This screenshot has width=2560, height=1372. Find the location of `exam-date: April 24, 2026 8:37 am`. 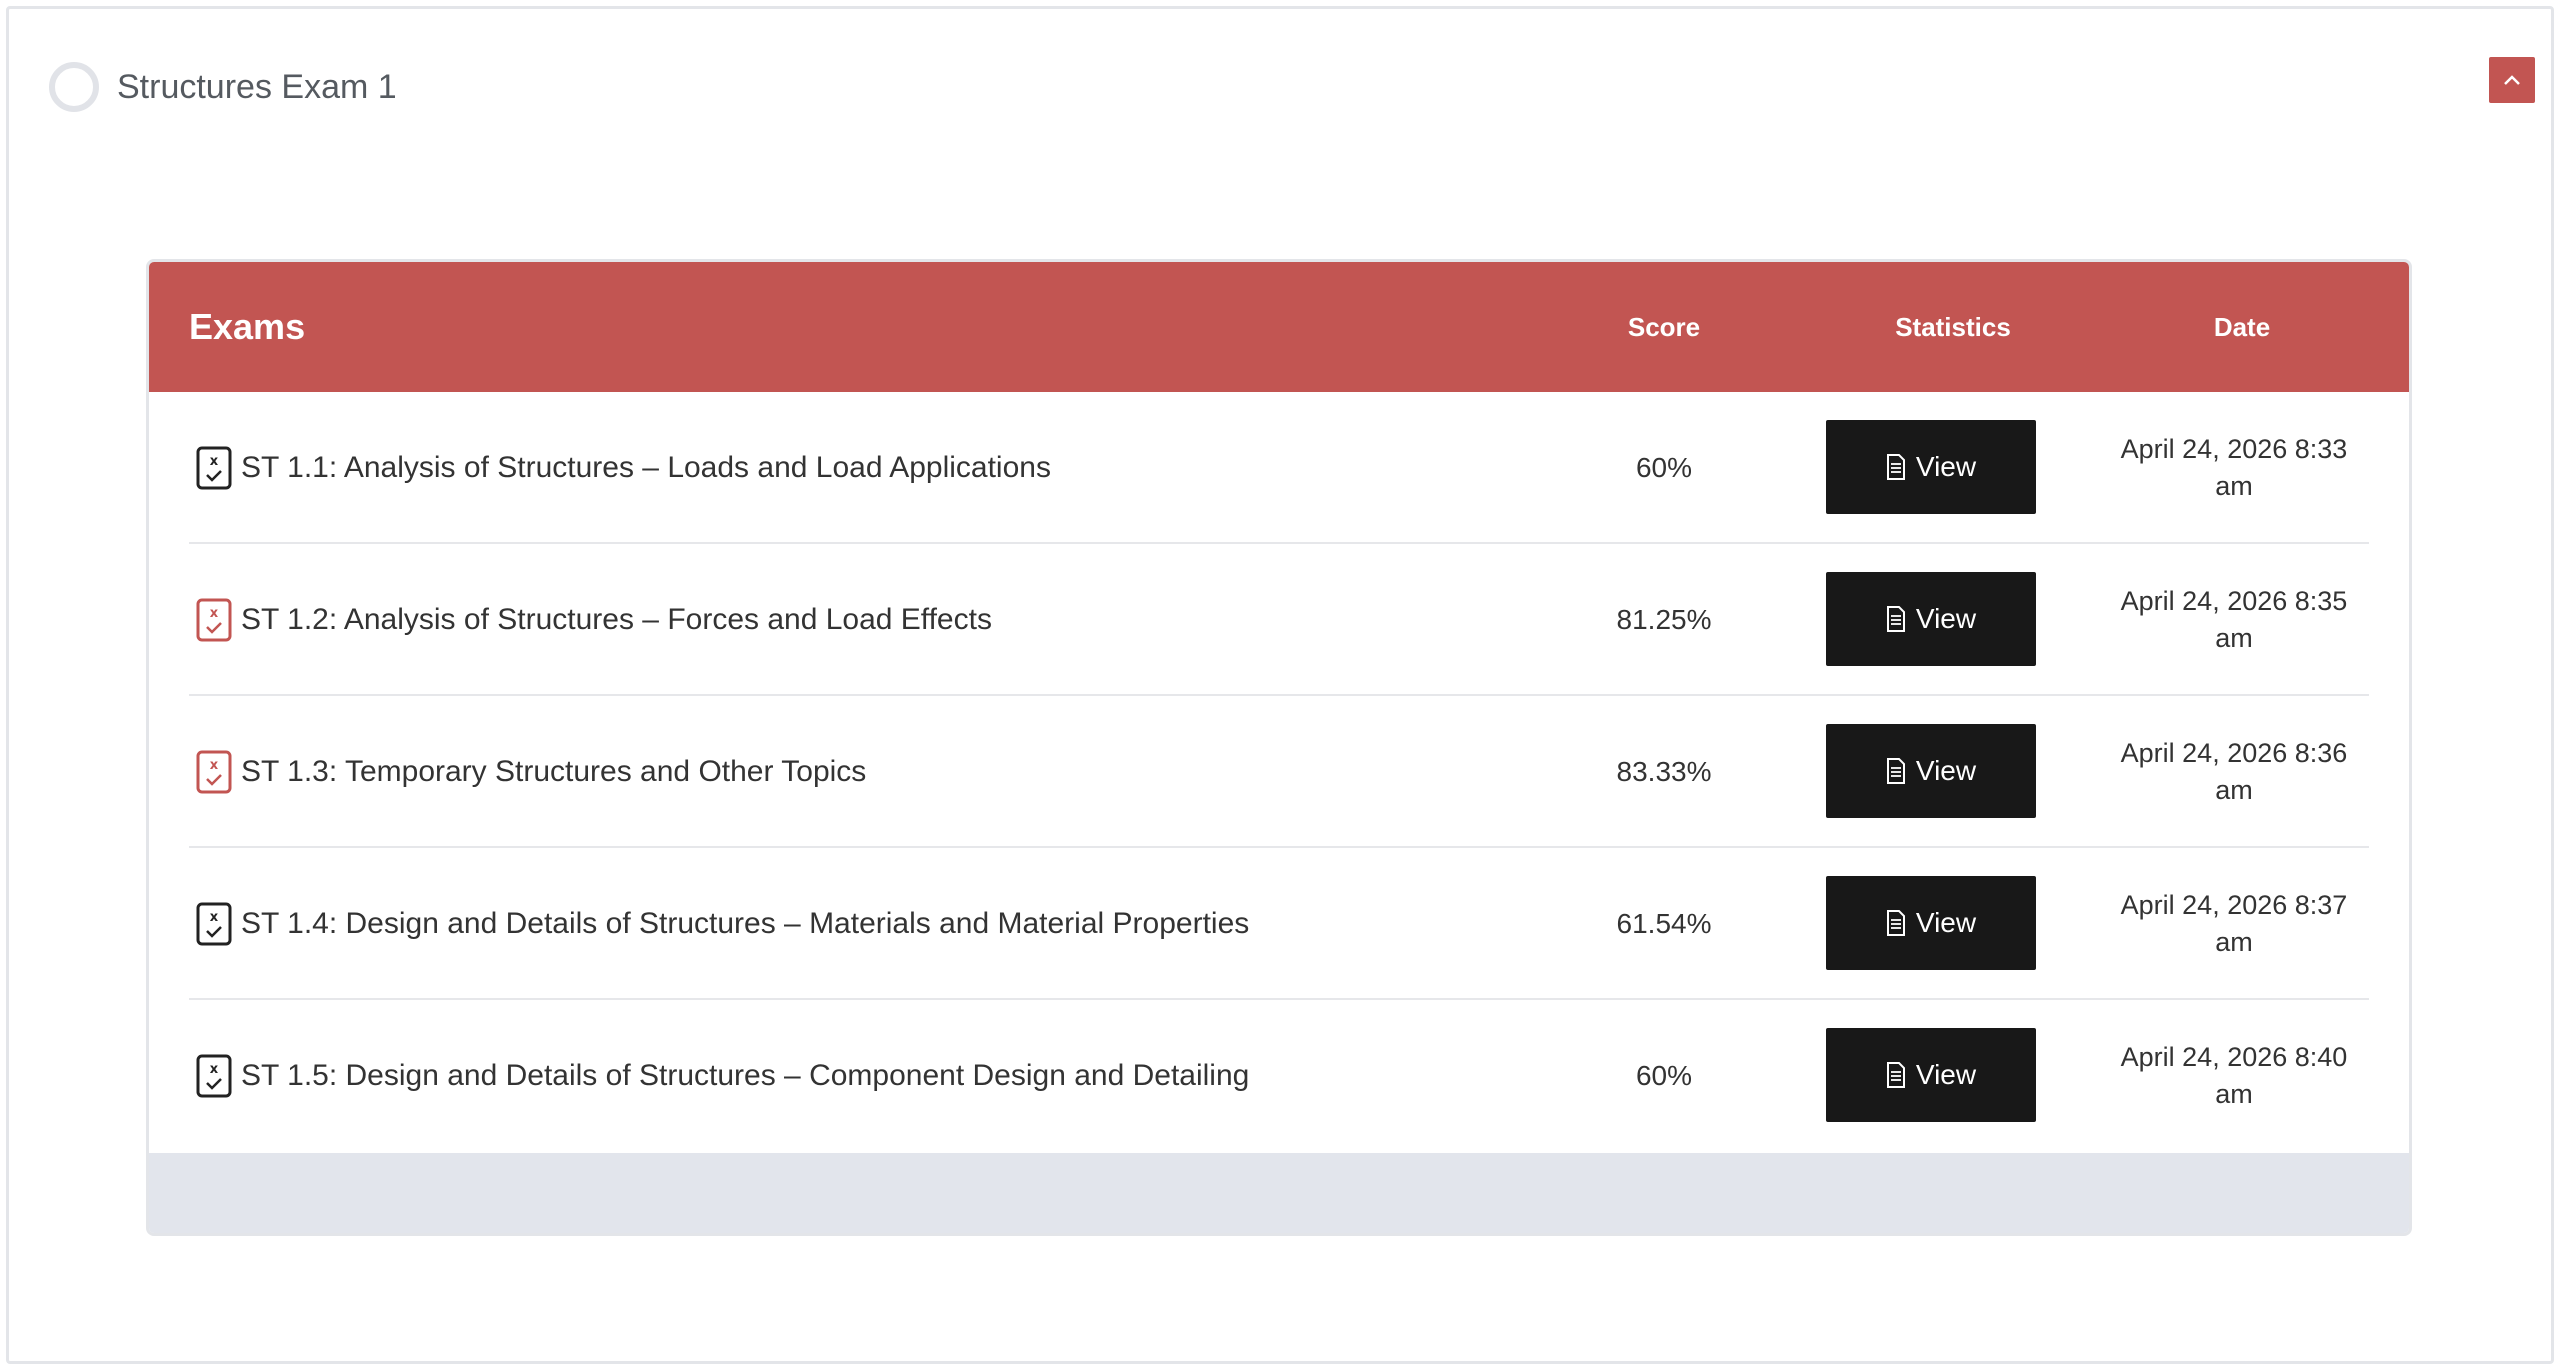

exam-date: April 24, 2026 8:37 am is located at coordinates (2234, 923).